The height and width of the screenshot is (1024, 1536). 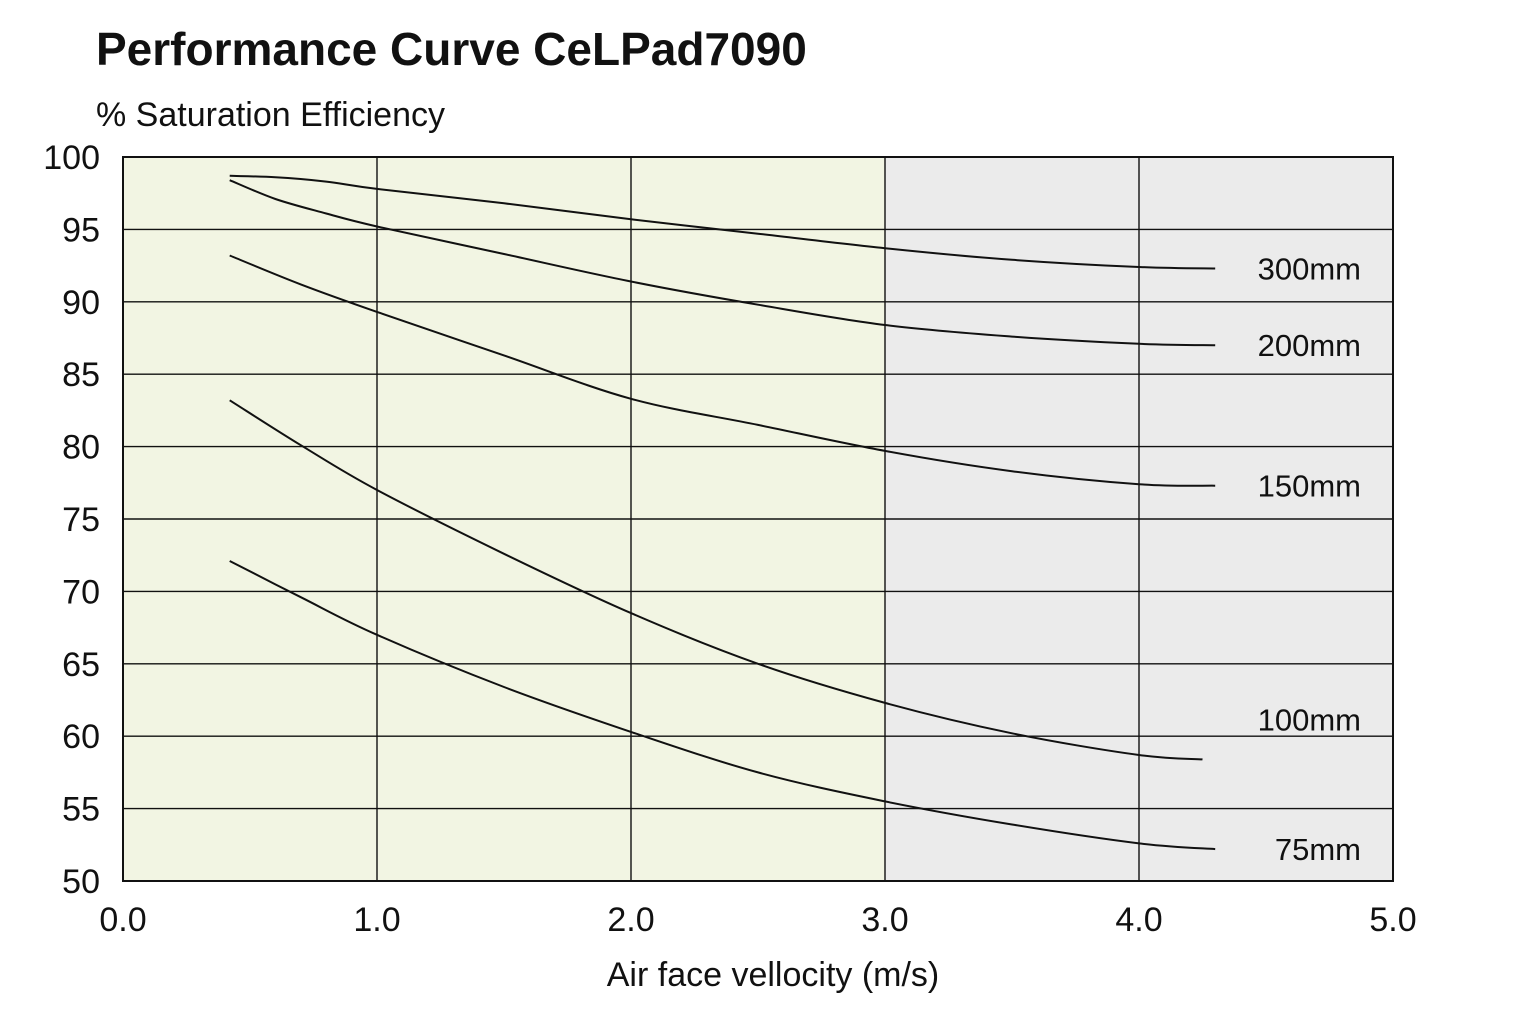 What do you see at coordinates (1309, 486) in the screenshot?
I see `series-label-150mm: 150mm` at bounding box center [1309, 486].